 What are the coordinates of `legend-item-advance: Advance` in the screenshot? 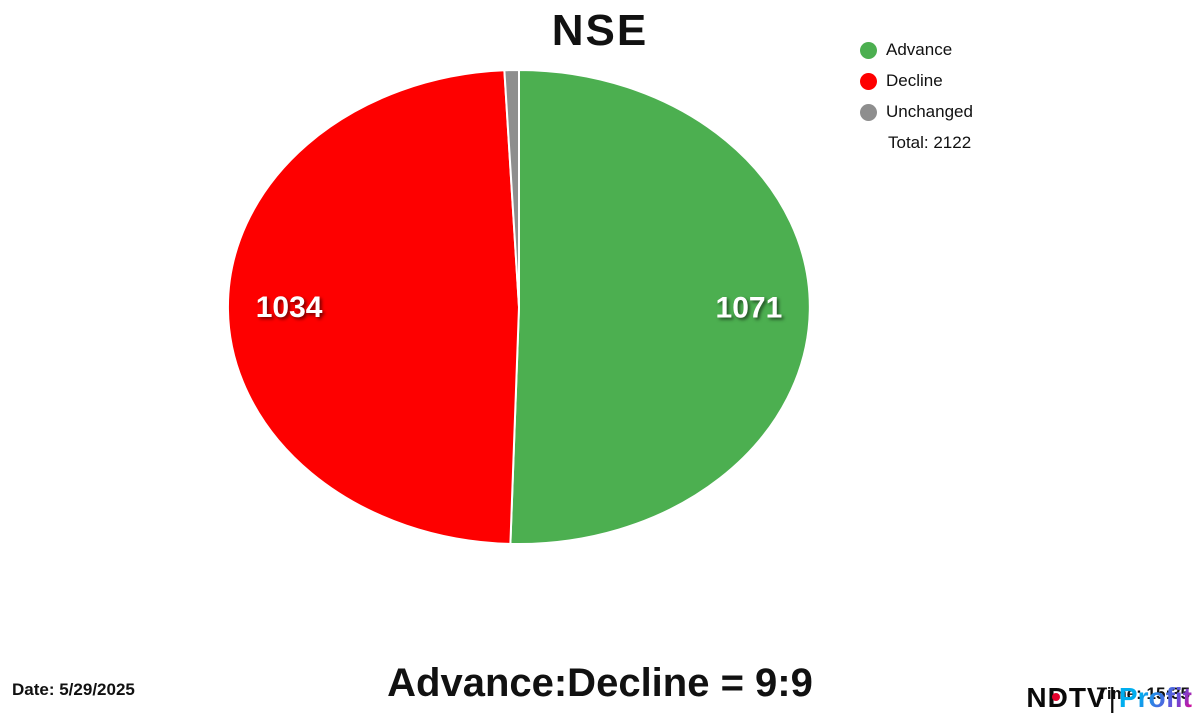 It's located at (916, 50).